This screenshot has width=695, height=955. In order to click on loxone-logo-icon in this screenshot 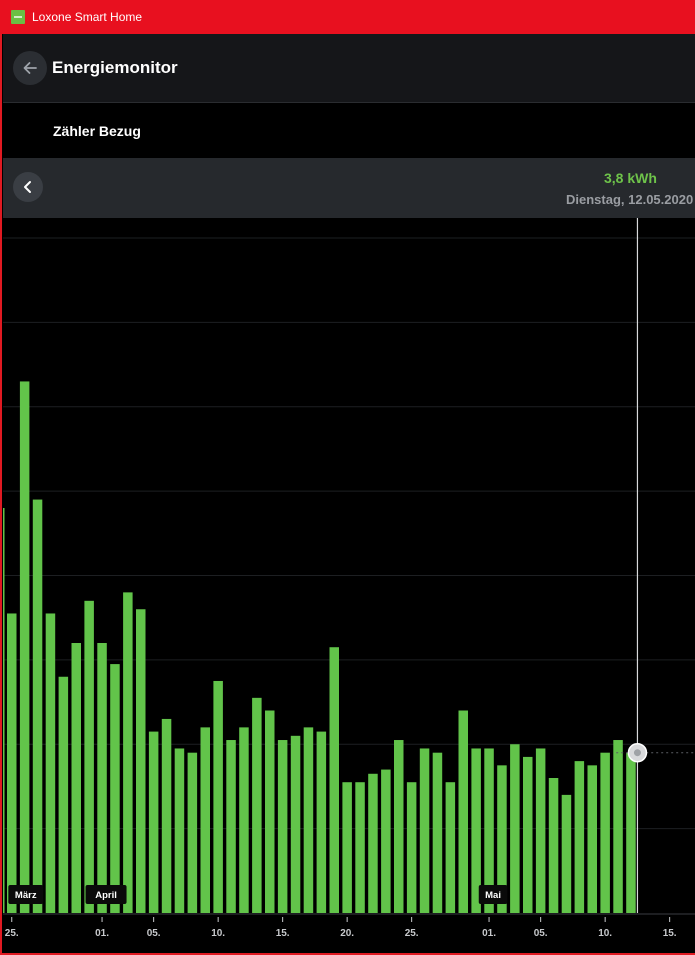, I will do `click(18, 17)`.